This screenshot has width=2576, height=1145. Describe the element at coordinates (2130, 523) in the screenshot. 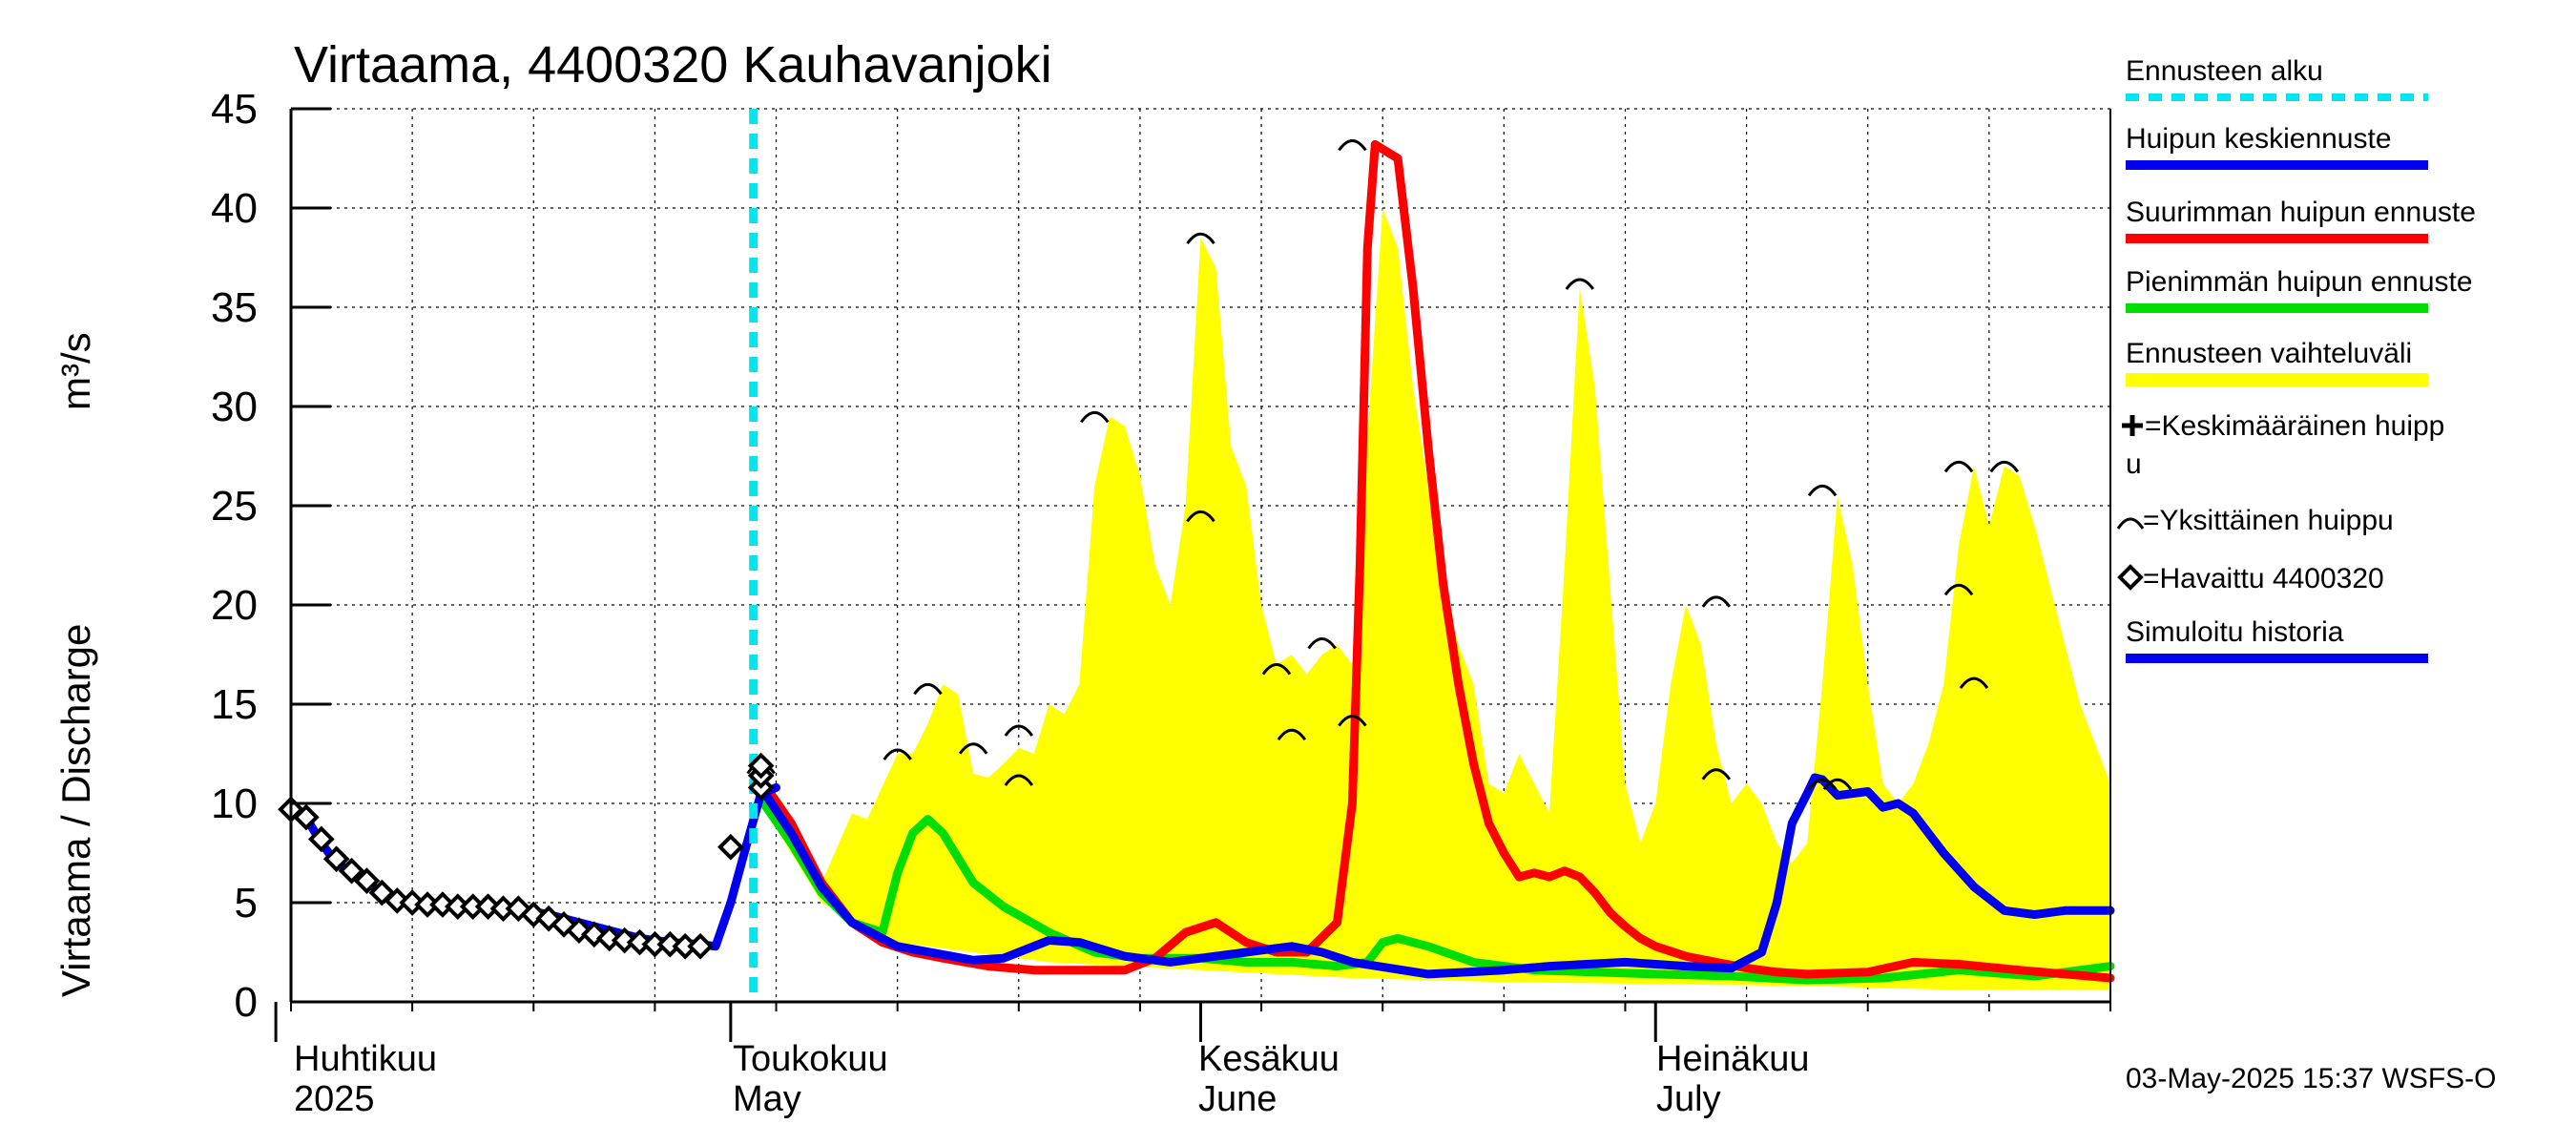

I see `legend-single-peak-icon` at that location.